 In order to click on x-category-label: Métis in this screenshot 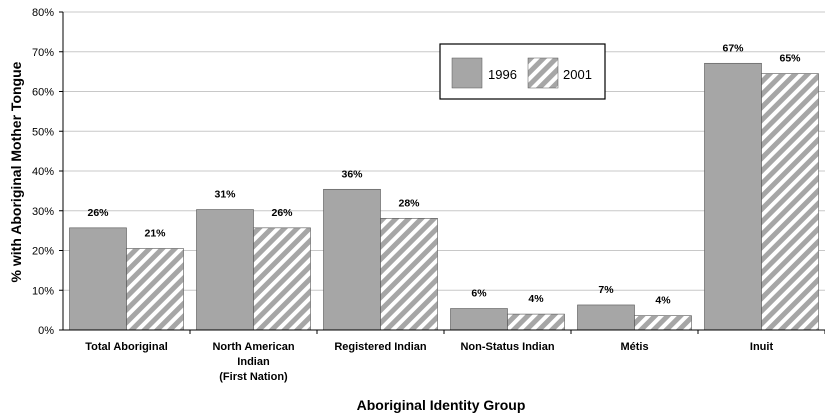, I will do `click(634, 347)`.